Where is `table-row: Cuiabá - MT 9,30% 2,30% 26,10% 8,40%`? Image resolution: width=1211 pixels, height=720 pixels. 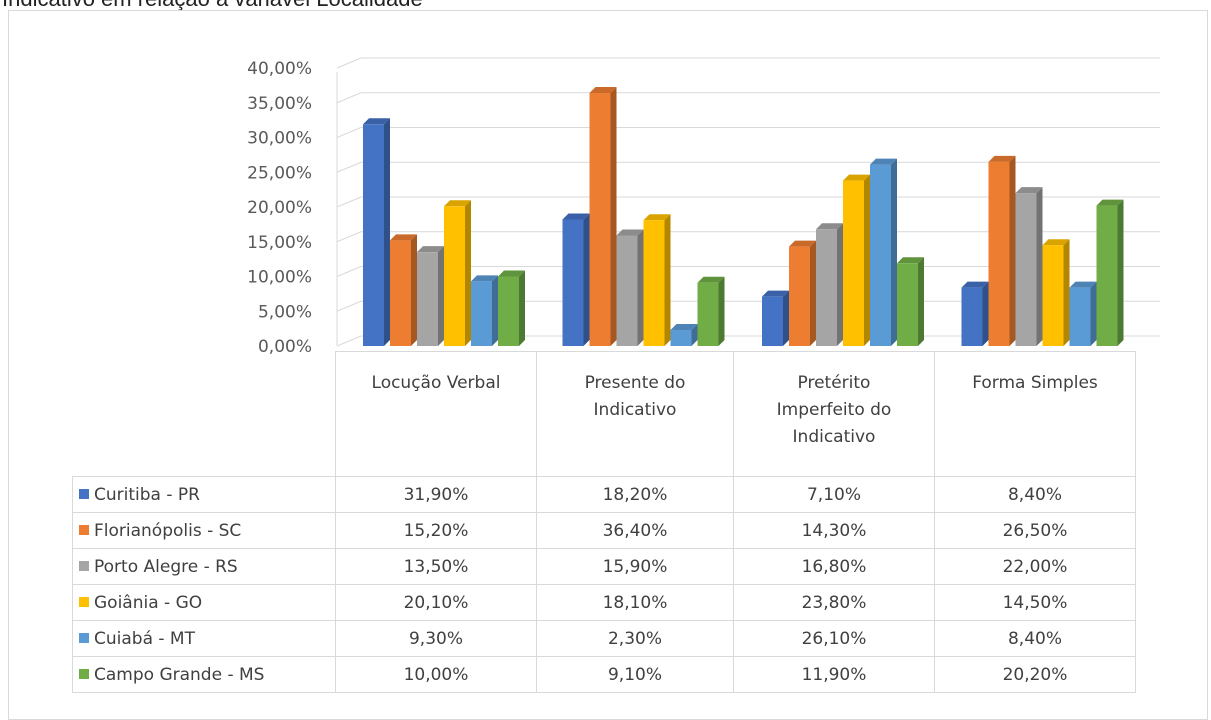
table-row: Cuiabá - MT 9,30% 2,30% 26,10% 8,40% is located at coordinates (604, 638).